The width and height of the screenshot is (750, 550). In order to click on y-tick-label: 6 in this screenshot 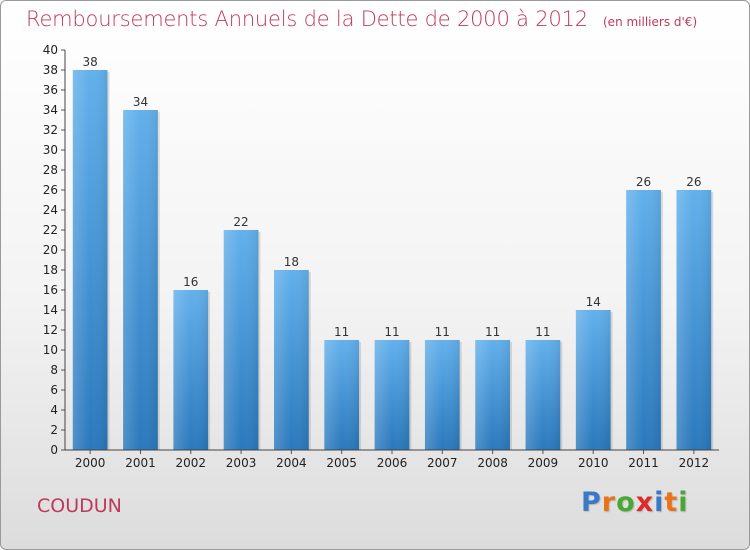, I will do `click(54, 390)`.